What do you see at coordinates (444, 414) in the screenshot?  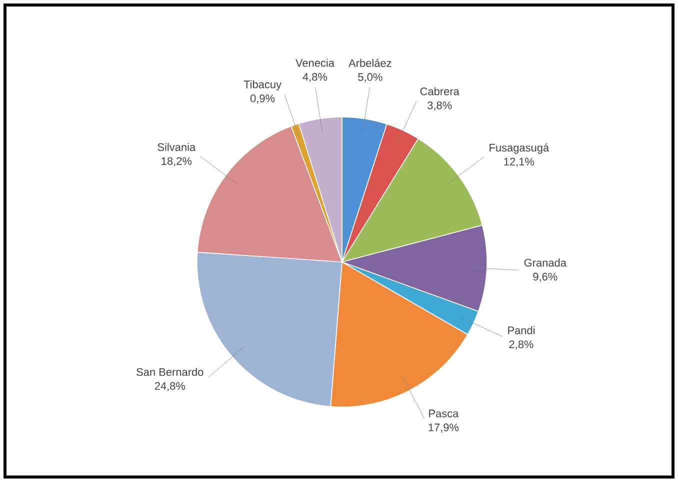 I see `slice-label: Pasca` at bounding box center [444, 414].